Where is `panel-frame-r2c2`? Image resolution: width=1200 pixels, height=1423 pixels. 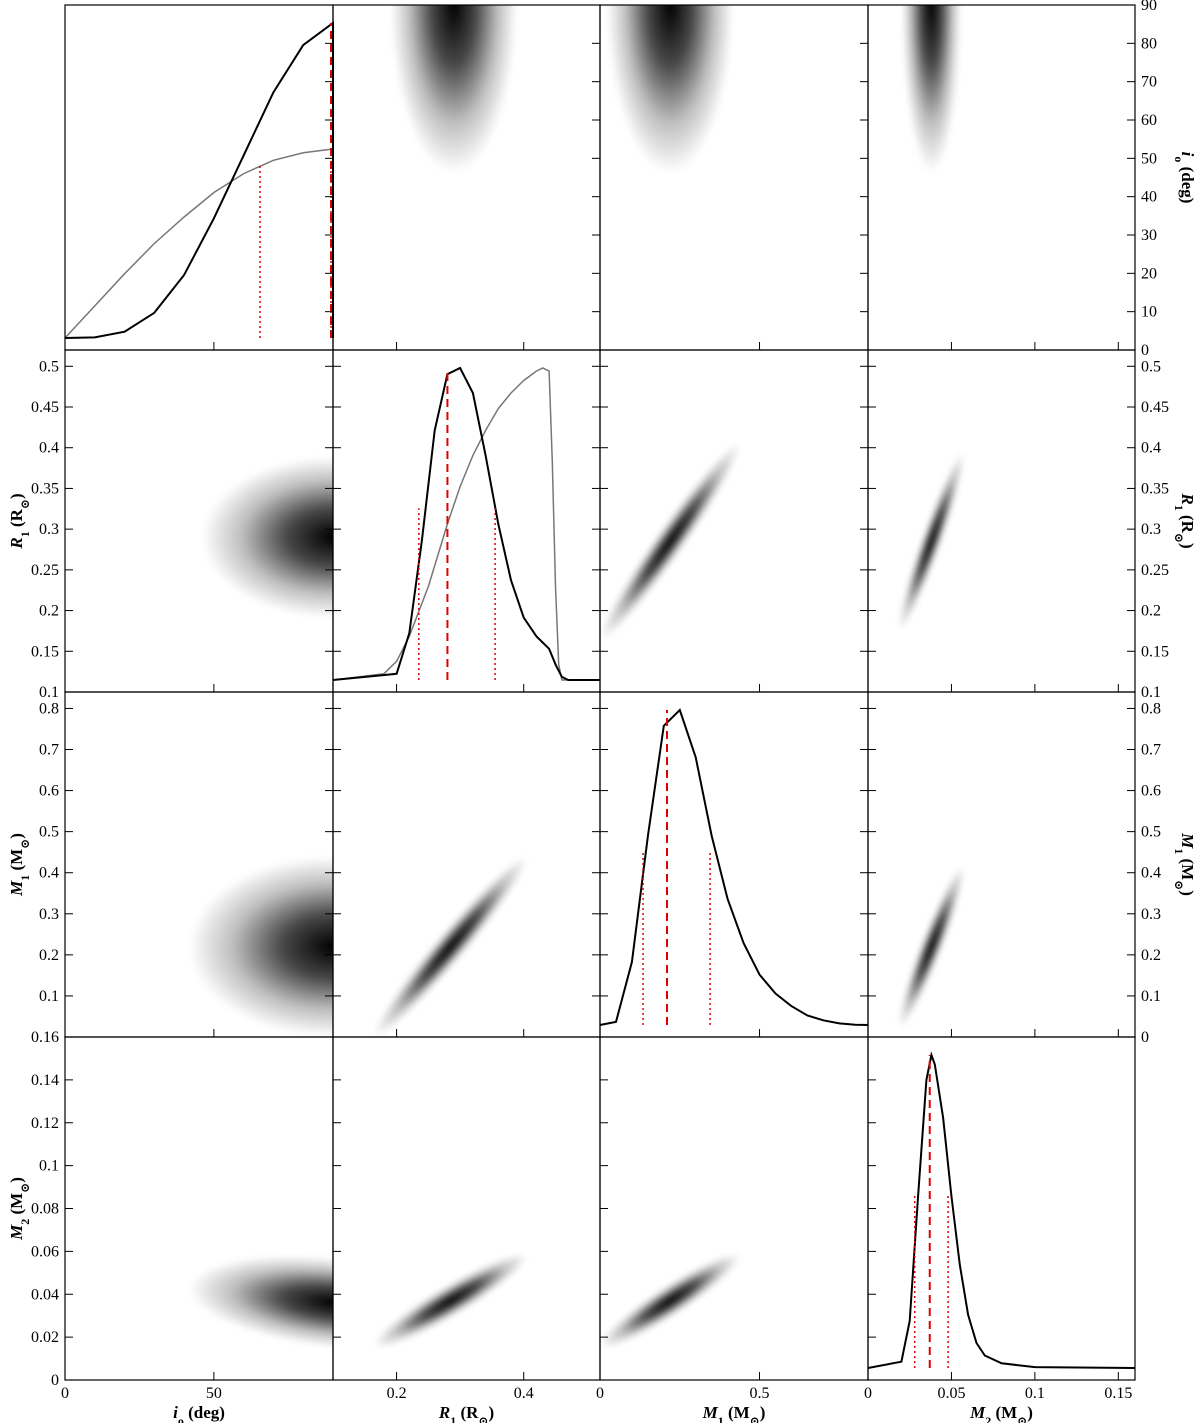
panel-frame-r2c2 is located at coordinates (734, 864).